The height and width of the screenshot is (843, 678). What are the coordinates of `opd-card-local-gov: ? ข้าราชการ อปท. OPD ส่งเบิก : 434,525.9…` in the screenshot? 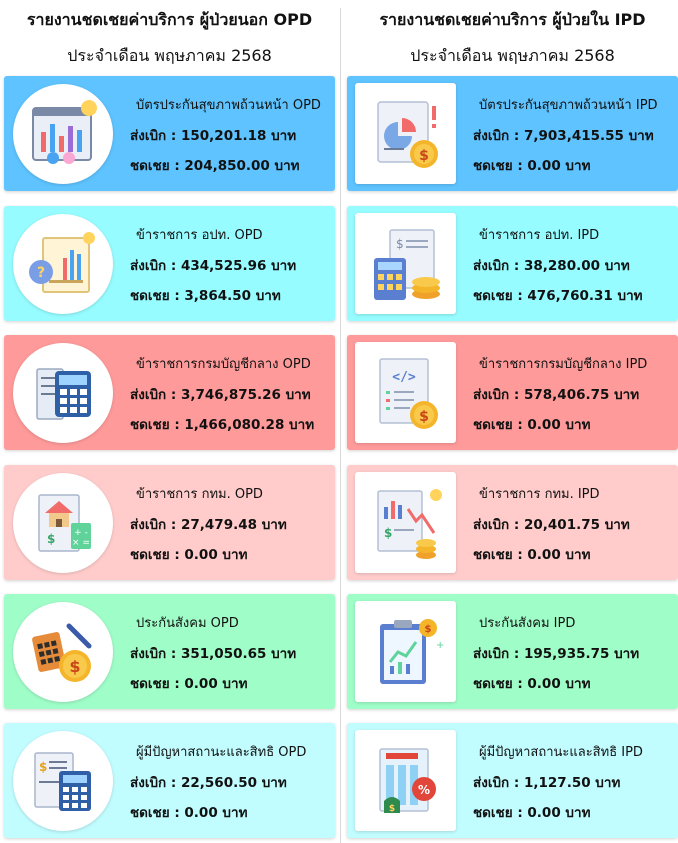 It's located at (169, 263).